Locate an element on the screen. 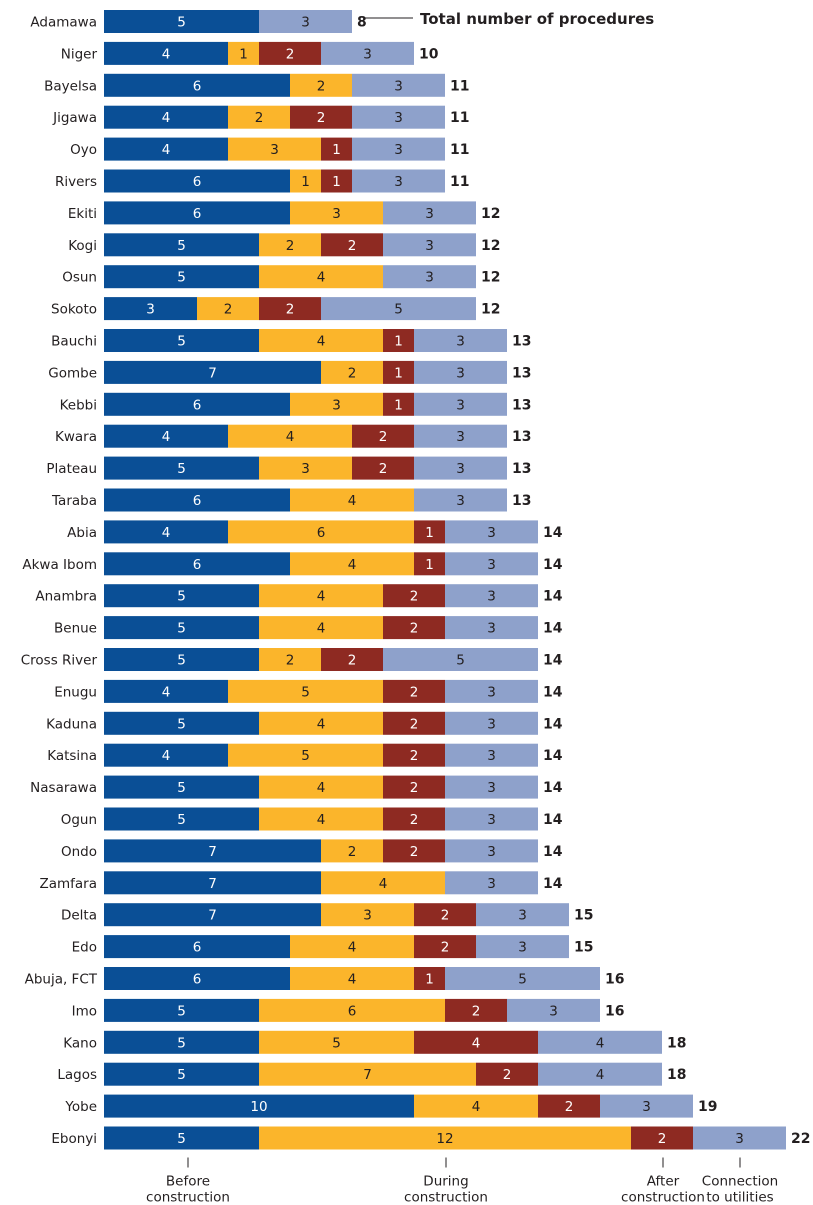  bar-row: Niger 4 1 2 3 10 is located at coordinates (250, 53).